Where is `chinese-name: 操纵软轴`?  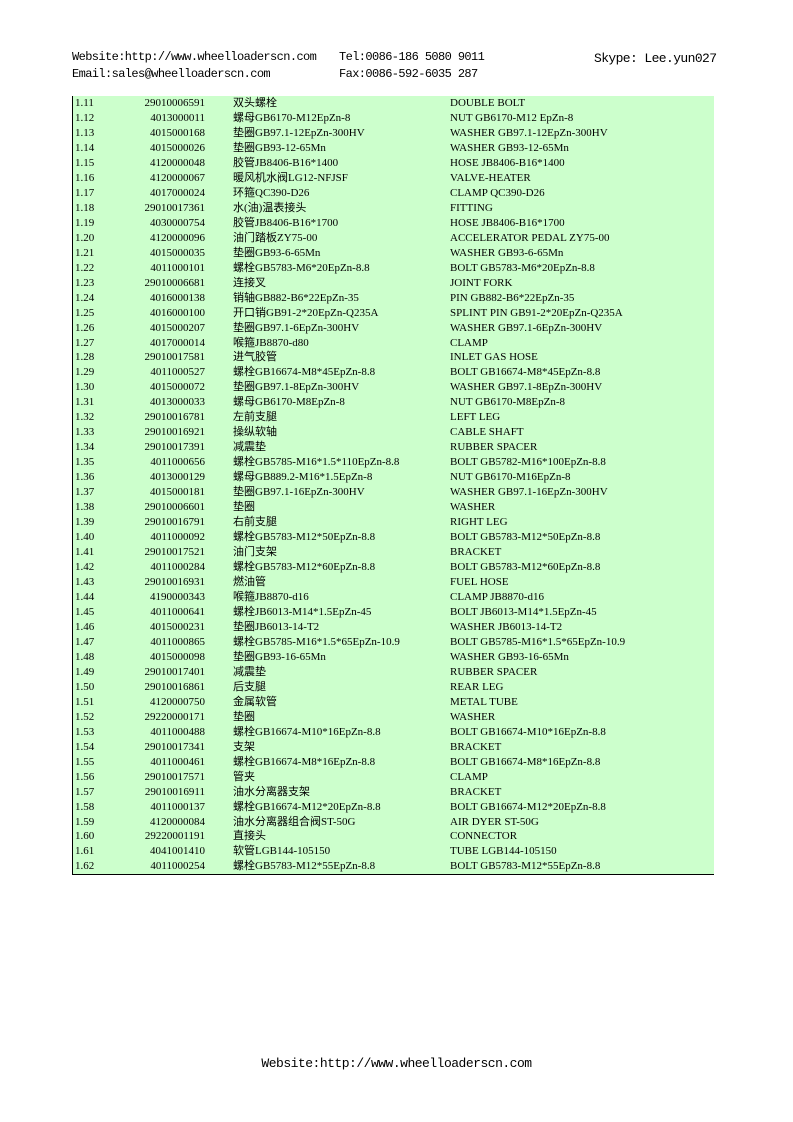 chinese-name: 操纵软轴 is located at coordinates (255, 432).